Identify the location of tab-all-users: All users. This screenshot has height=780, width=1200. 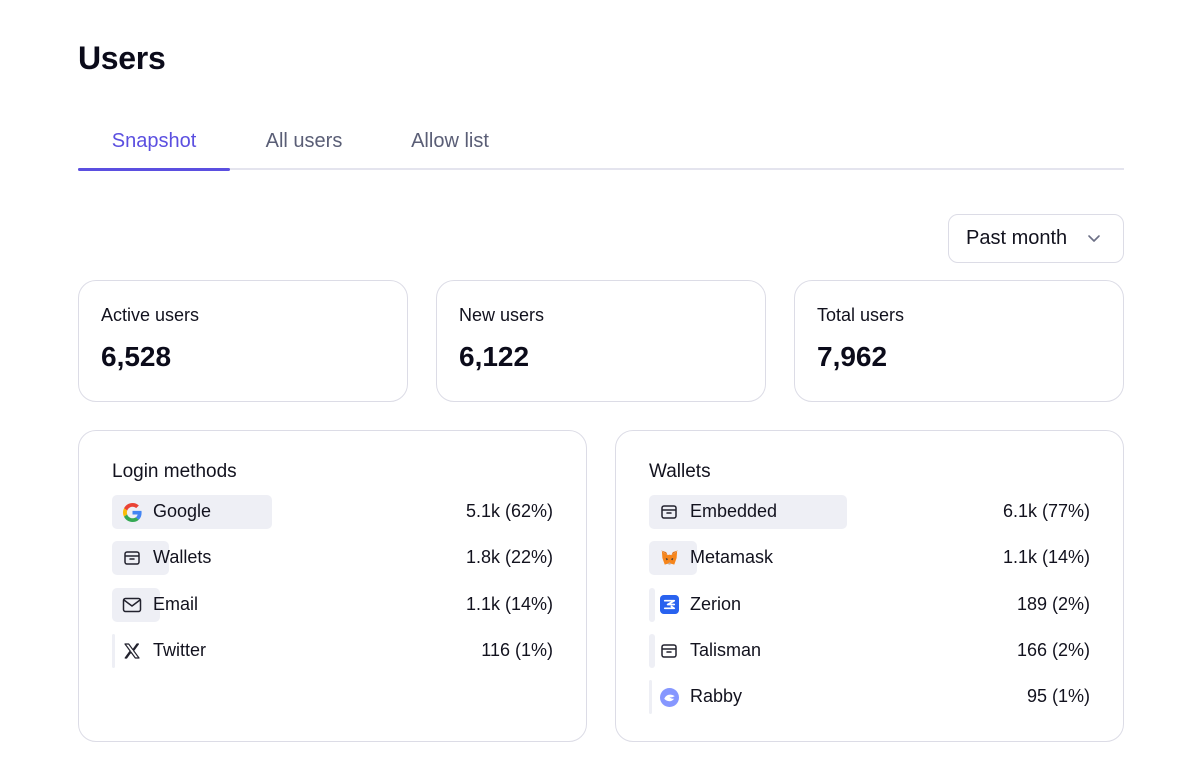
(304, 141).